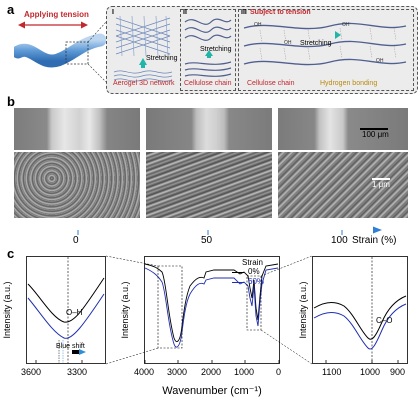  Describe the element at coordinates (252, 262) in the screenshot. I see `legend-title: Strain` at that location.